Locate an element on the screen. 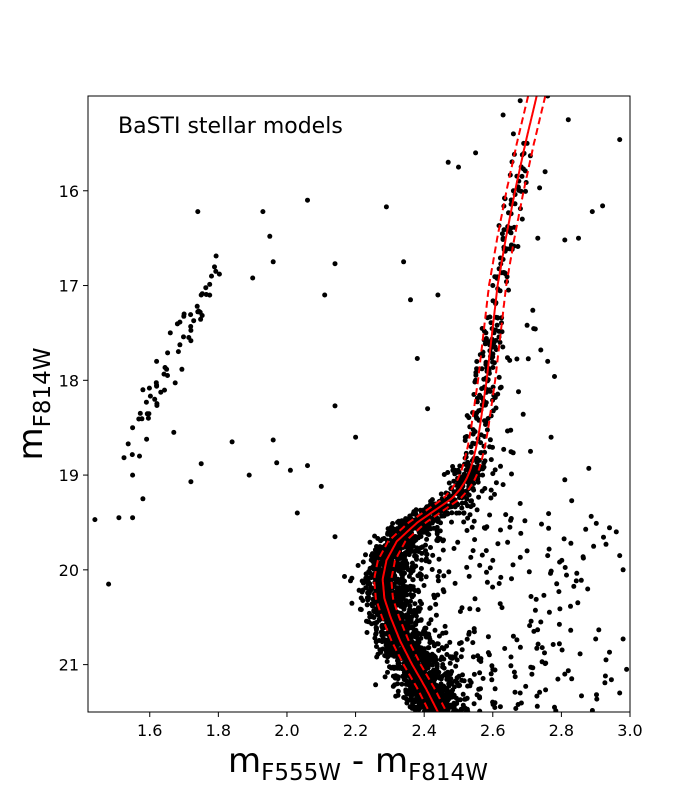 The height and width of the screenshot is (800, 700). y-tick-label: 21 is located at coordinates (69, 665).